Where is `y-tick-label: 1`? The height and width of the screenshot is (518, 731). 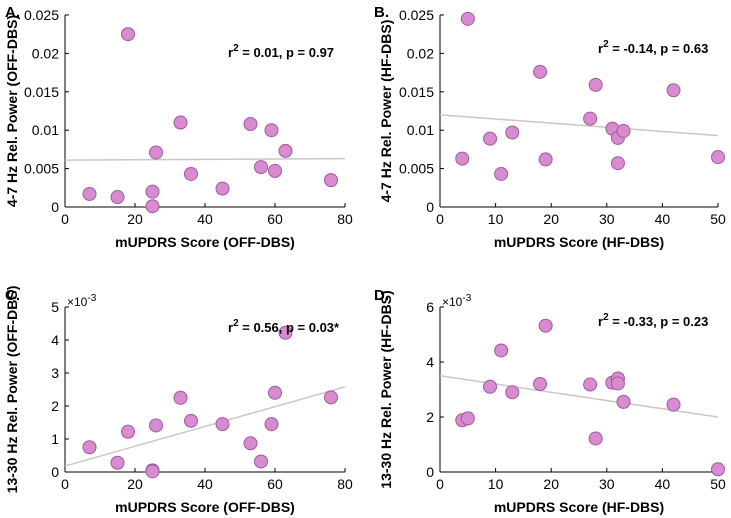 y-tick-label: 1 is located at coordinates (55, 439).